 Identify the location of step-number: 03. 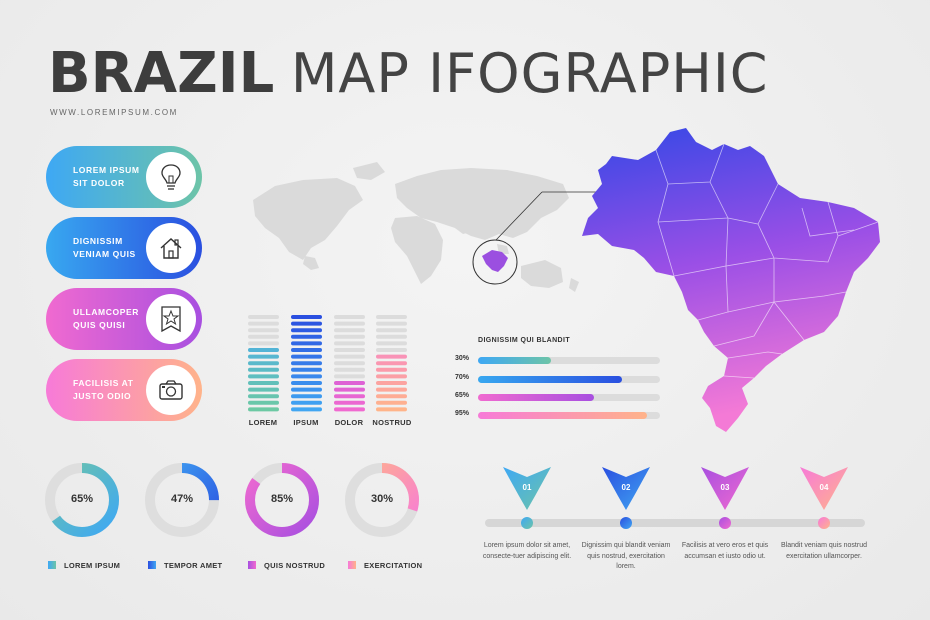
(725, 487).